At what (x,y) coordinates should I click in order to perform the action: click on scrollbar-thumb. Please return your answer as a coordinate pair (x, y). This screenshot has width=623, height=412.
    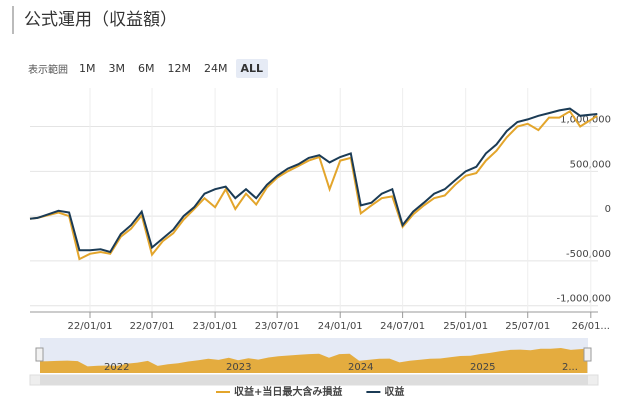
    Looking at the image, I should click on (314, 380).